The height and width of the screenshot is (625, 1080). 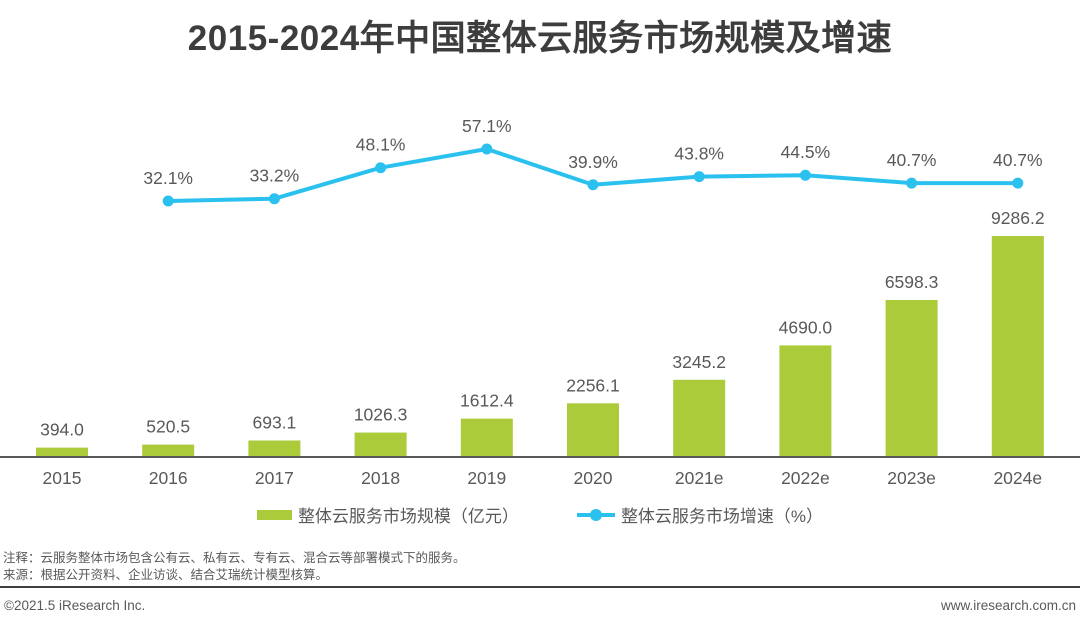 What do you see at coordinates (486, 478) in the screenshot?
I see `x-tick-label: 2019` at bounding box center [486, 478].